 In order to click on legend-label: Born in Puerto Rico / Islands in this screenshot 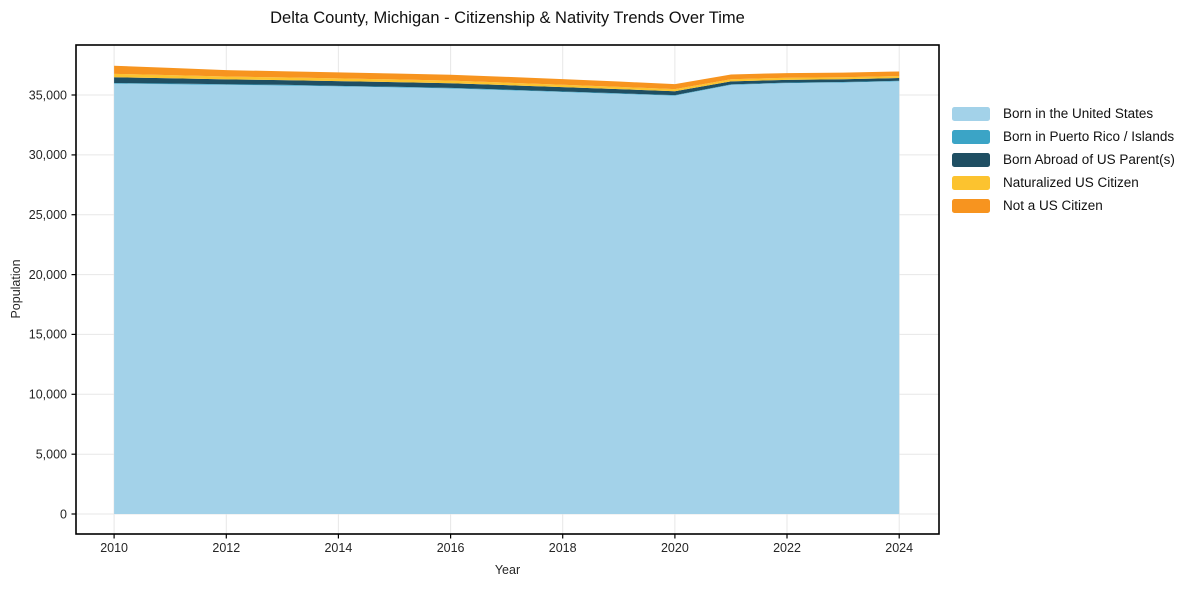, I will do `click(1089, 136)`.